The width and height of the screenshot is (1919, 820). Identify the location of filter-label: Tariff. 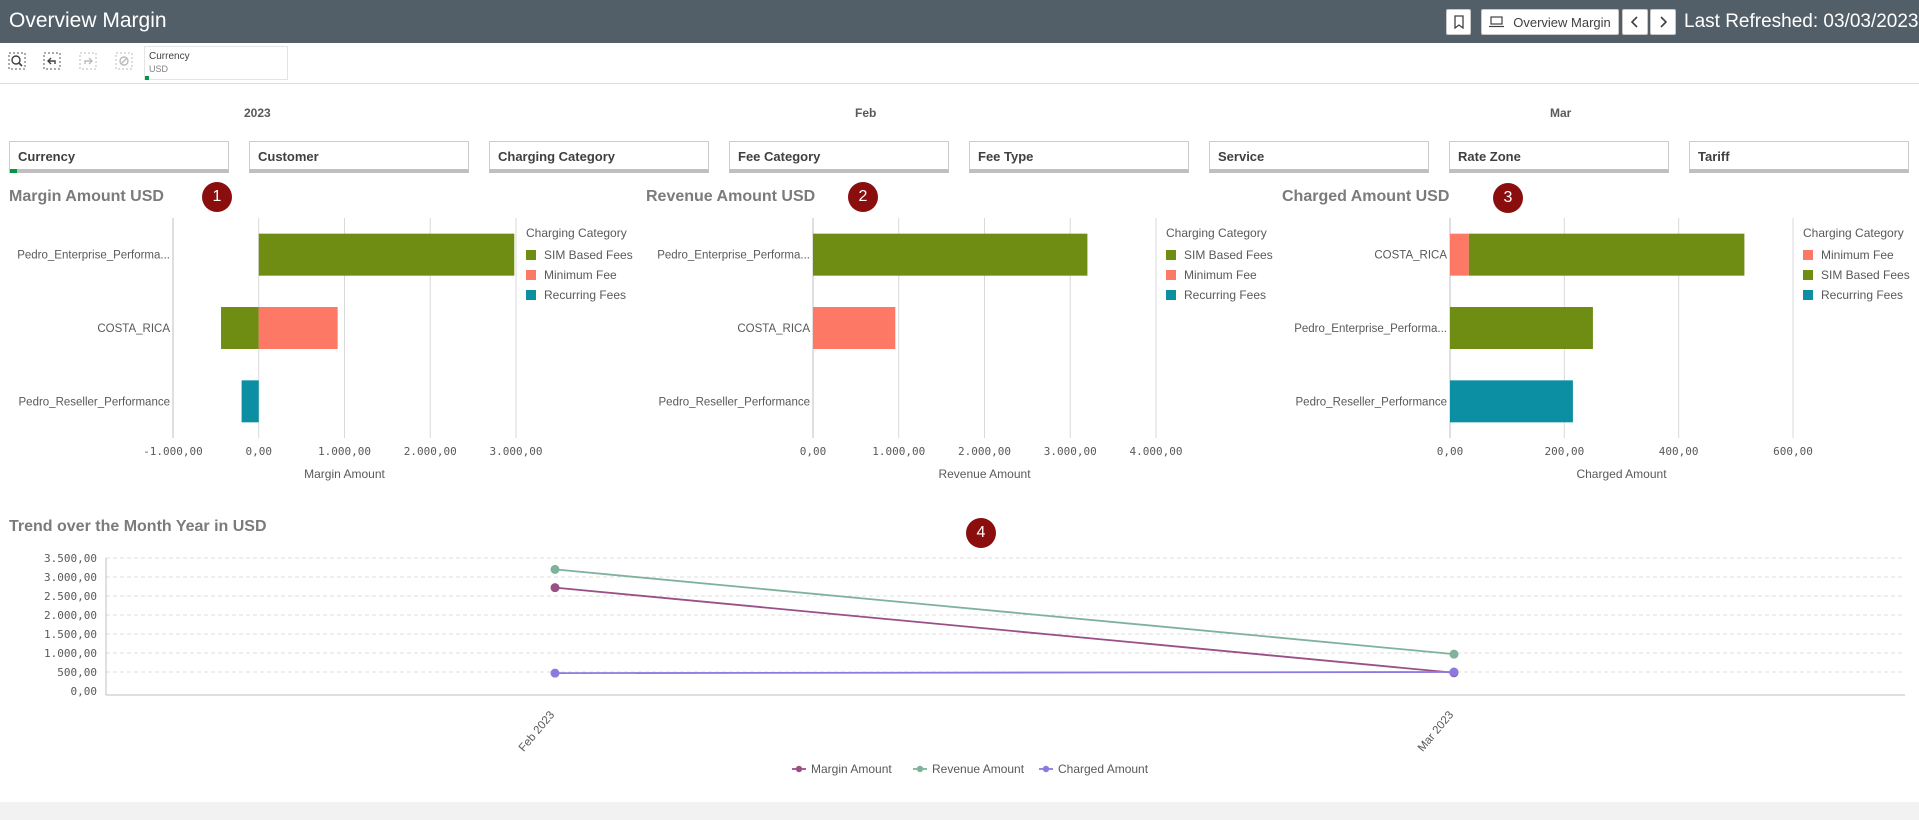
(1714, 156).